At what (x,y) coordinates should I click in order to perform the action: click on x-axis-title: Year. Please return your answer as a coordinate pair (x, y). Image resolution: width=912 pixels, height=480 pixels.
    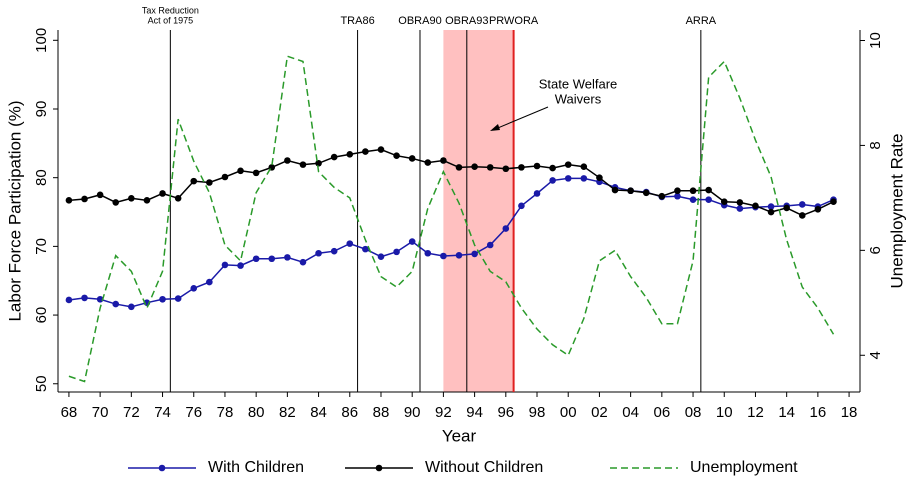
    Looking at the image, I should click on (459, 435).